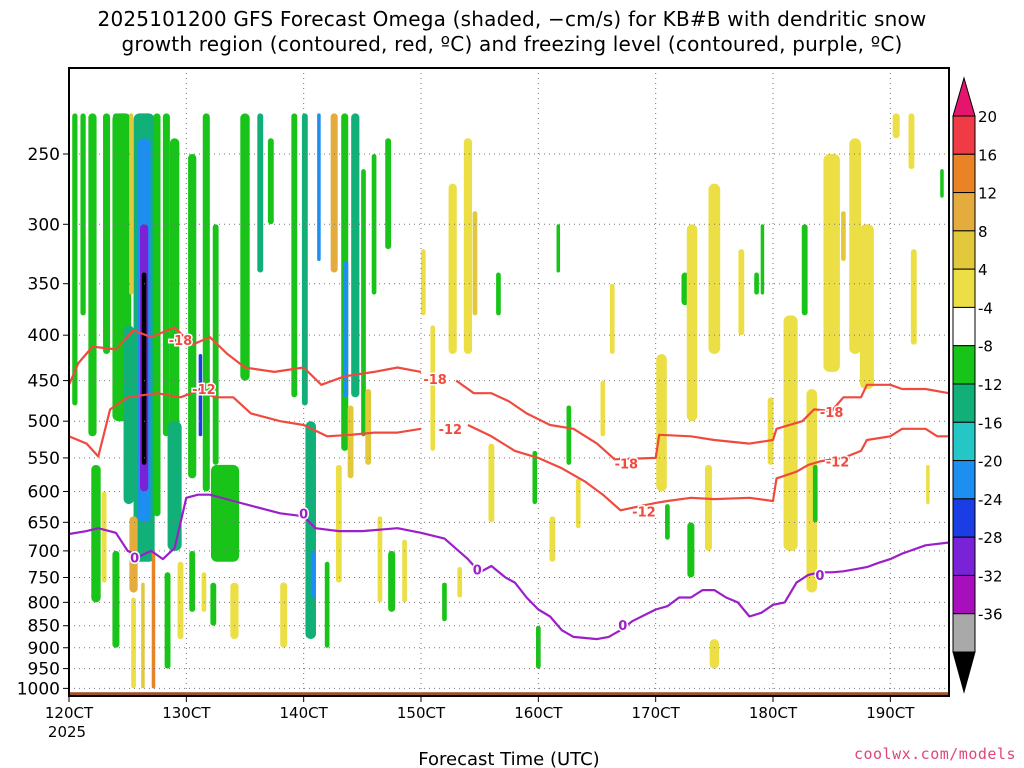  What do you see at coordinates (990, 462) in the screenshot?
I see `colorbar-label: -20` at bounding box center [990, 462].